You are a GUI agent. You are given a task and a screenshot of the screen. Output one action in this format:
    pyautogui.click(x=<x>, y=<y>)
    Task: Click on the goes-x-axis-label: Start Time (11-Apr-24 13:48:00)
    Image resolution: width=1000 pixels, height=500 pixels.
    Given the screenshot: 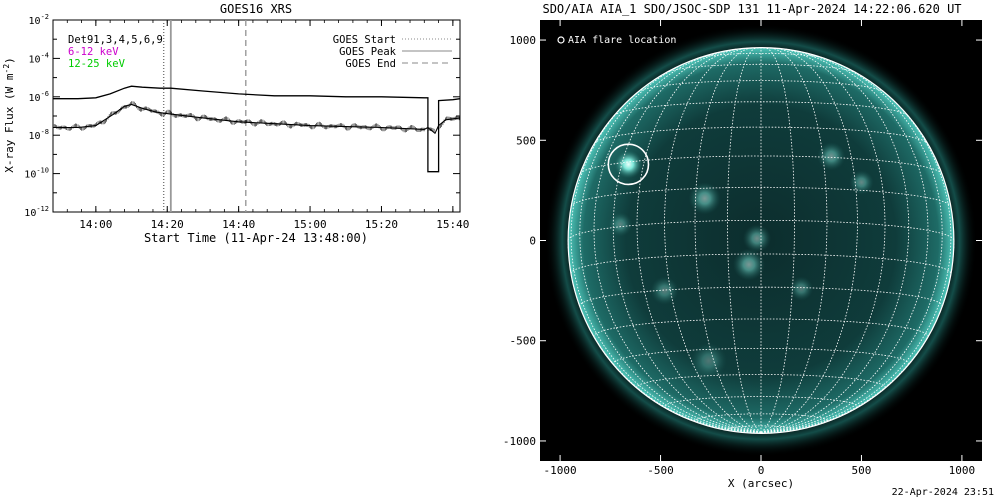 What is the action you would take?
    pyautogui.click(x=256, y=238)
    